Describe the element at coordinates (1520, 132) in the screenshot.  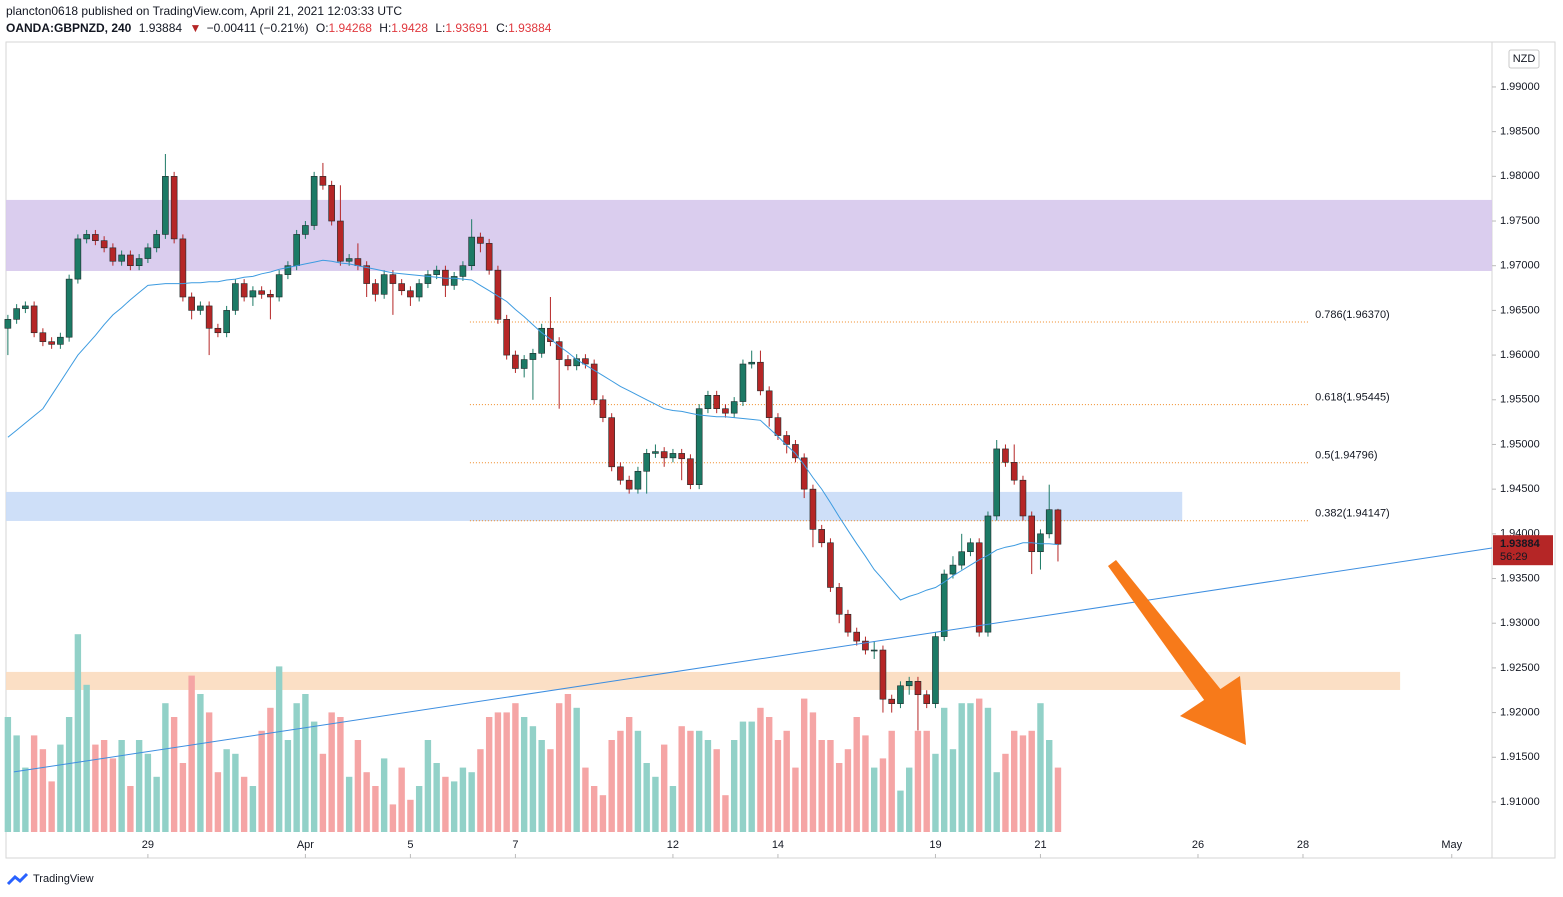
I see `y-tick-label: 1.98500` at that location.